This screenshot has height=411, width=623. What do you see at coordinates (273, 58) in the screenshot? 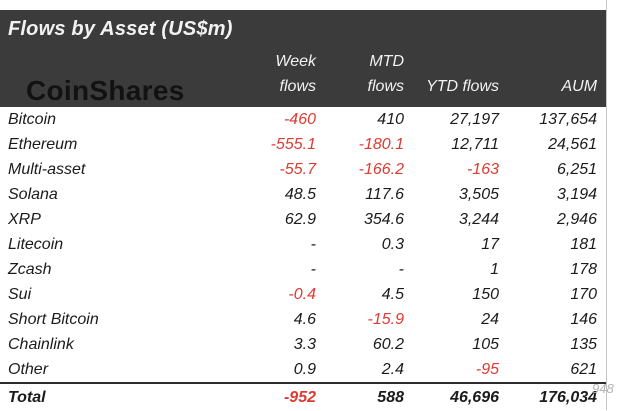
I see `col-header-week-line1: Week` at bounding box center [273, 58].